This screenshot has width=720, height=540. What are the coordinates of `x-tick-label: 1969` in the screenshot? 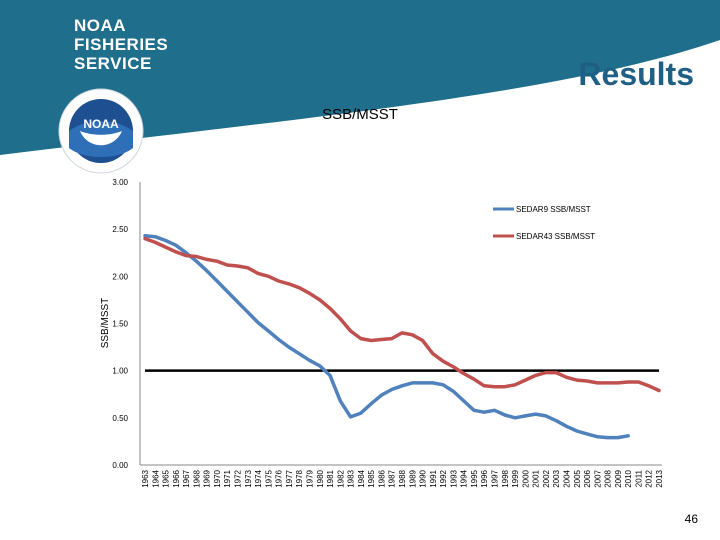 It's located at (207, 478).